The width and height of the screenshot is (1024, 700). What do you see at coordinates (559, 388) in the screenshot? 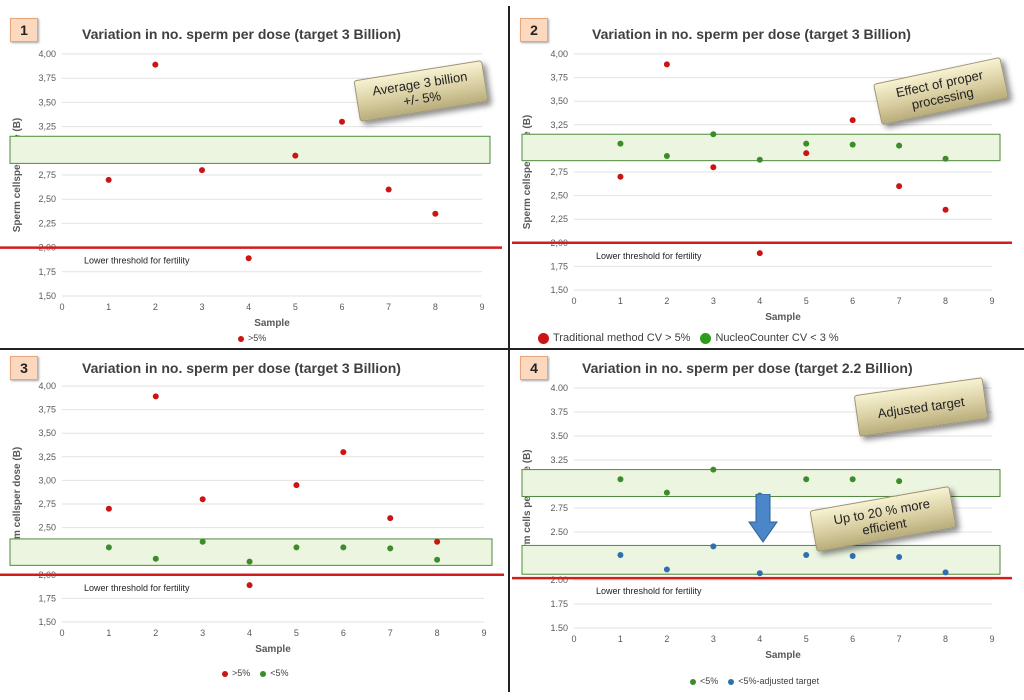
I see `y-tick-label: 4.00` at bounding box center [559, 388].